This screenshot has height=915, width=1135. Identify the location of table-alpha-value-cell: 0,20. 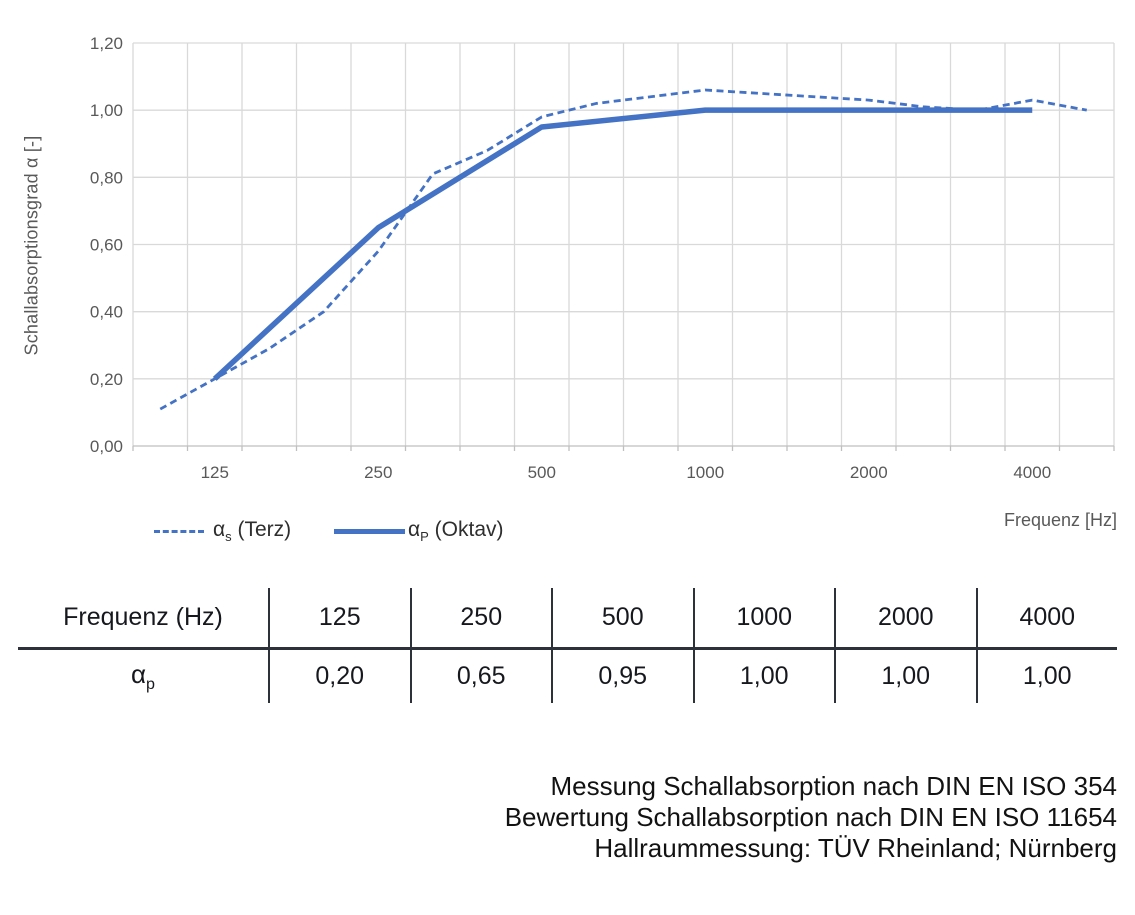
(339, 676).